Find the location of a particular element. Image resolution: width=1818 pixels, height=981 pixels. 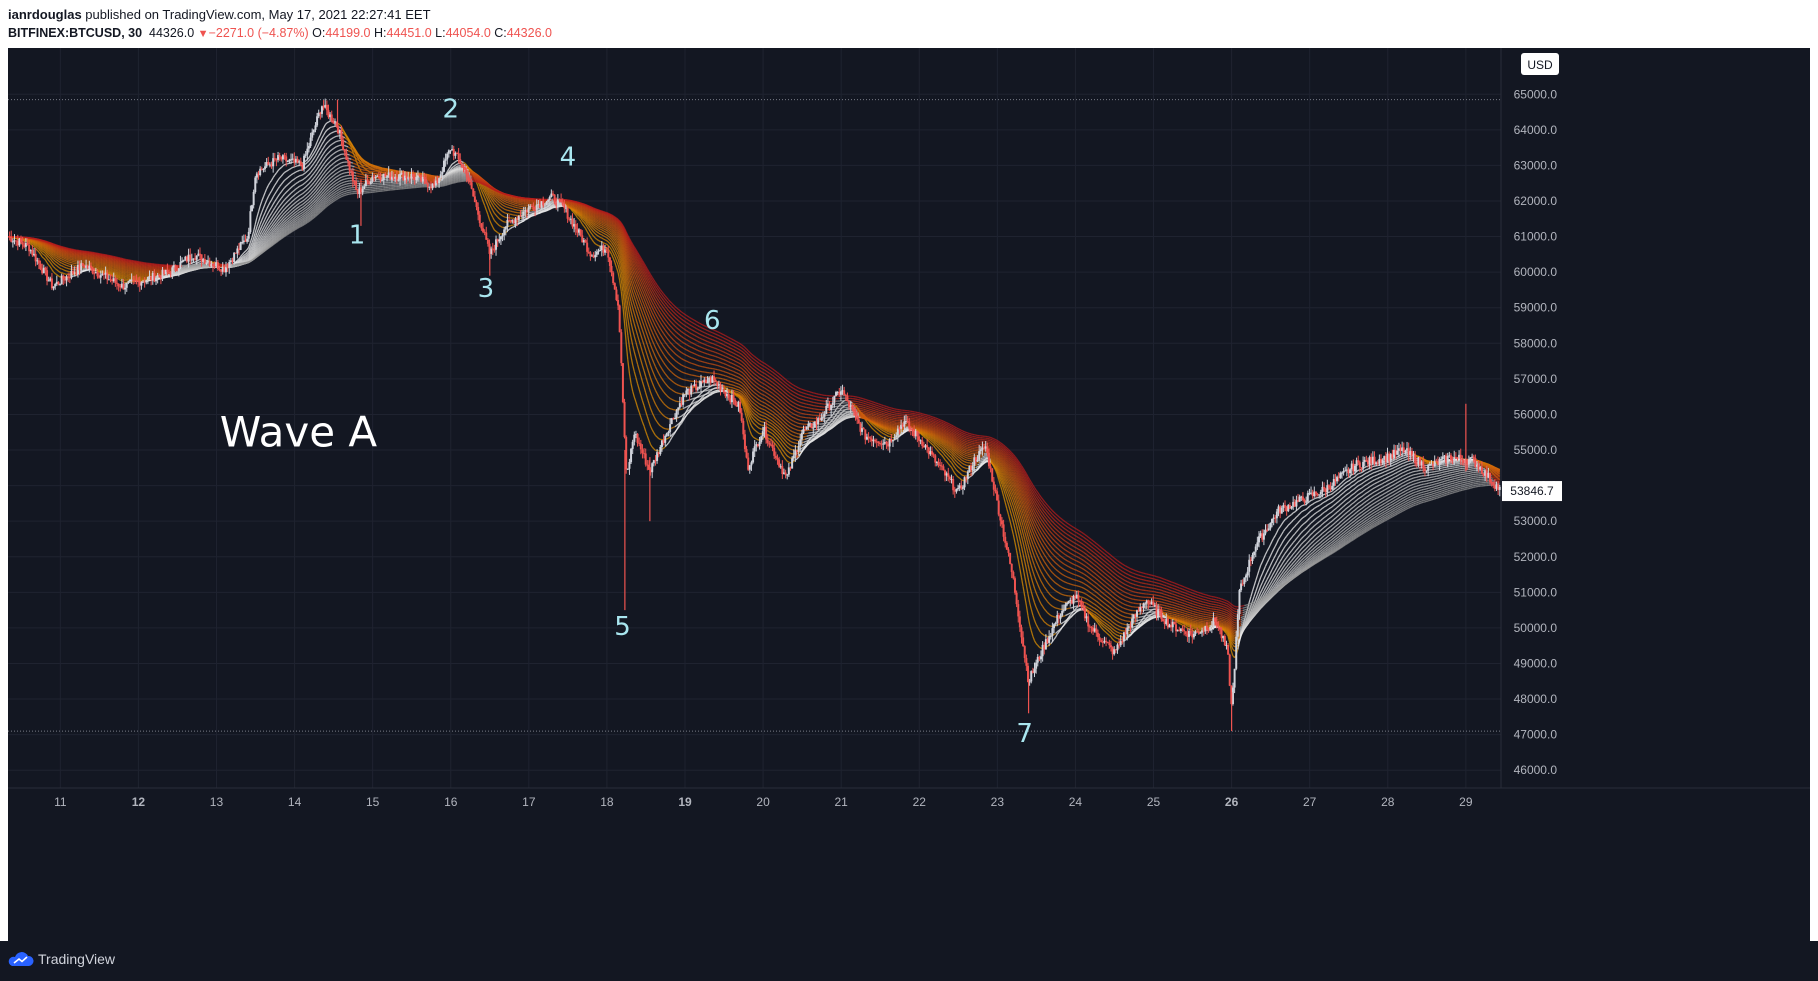

price-axis-label: 48000.0 is located at coordinates (1536, 699).